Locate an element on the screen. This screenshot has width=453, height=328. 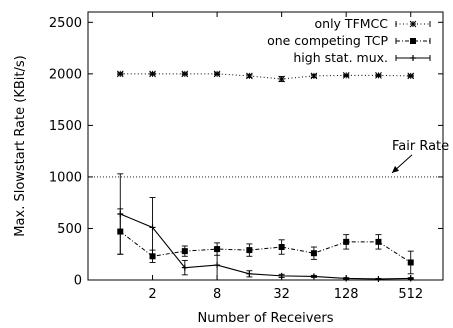
fair-rate-arrowhead is located at coordinates (395, 169).